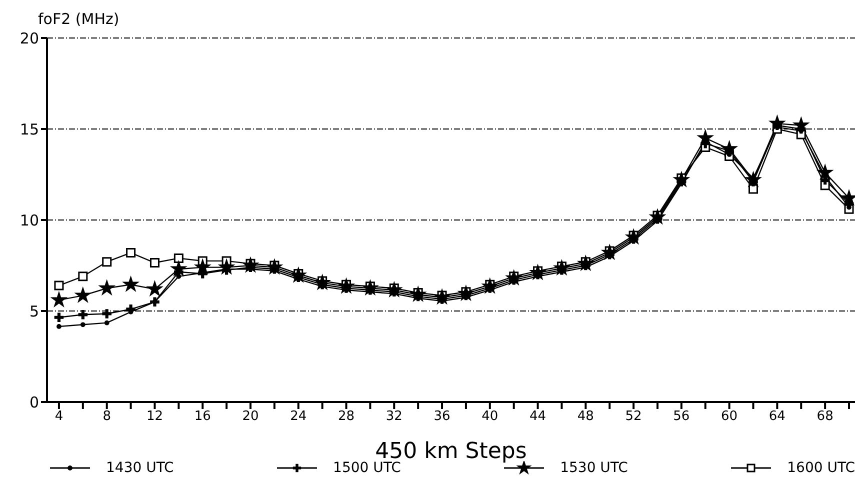 This screenshot has height=484, width=855. Describe the element at coordinates (34, 402) in the screenshot. I see `y-tick-label: 0` at that location.